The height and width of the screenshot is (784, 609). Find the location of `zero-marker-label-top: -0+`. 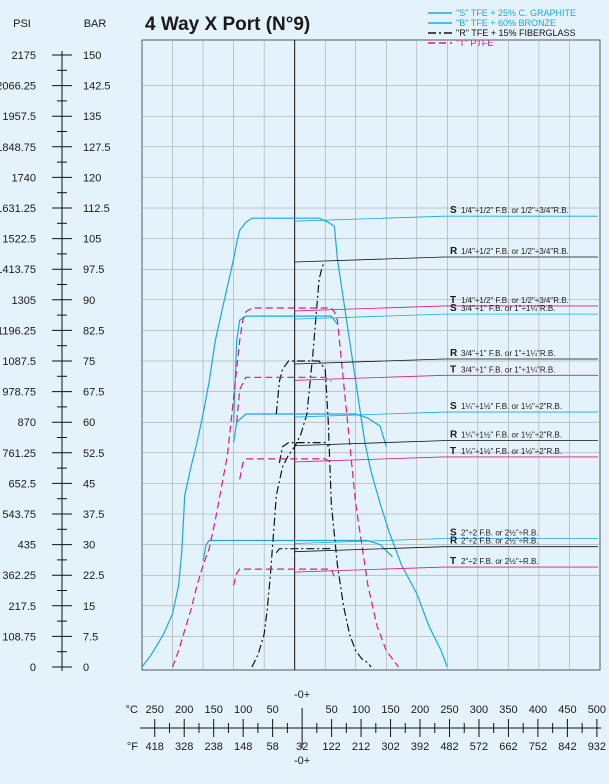

zero-marker-label-top: -0+ is located at coordinates (302, 695).